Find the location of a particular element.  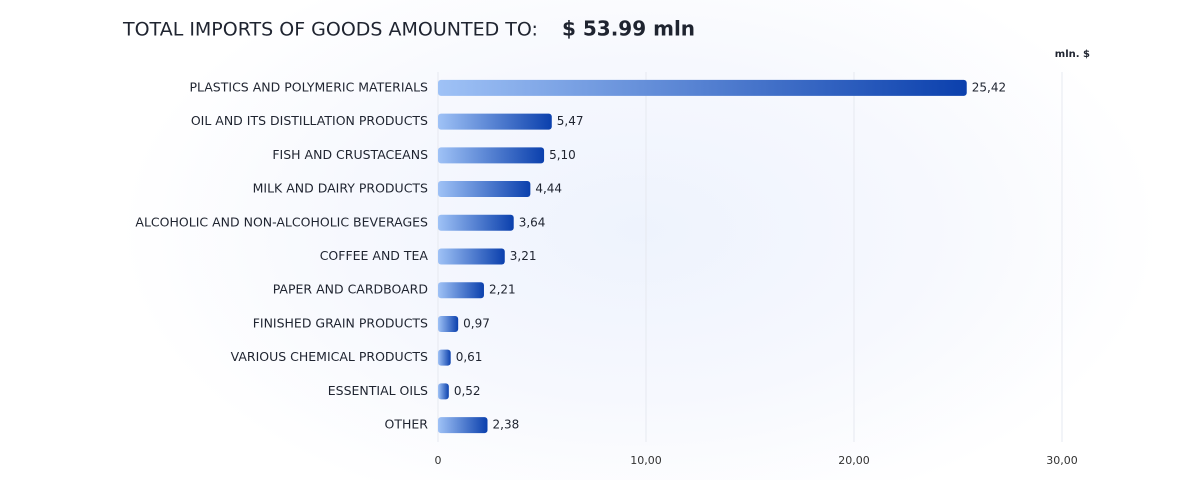

value-label: 5,47 is located at coordinates (570, 121).